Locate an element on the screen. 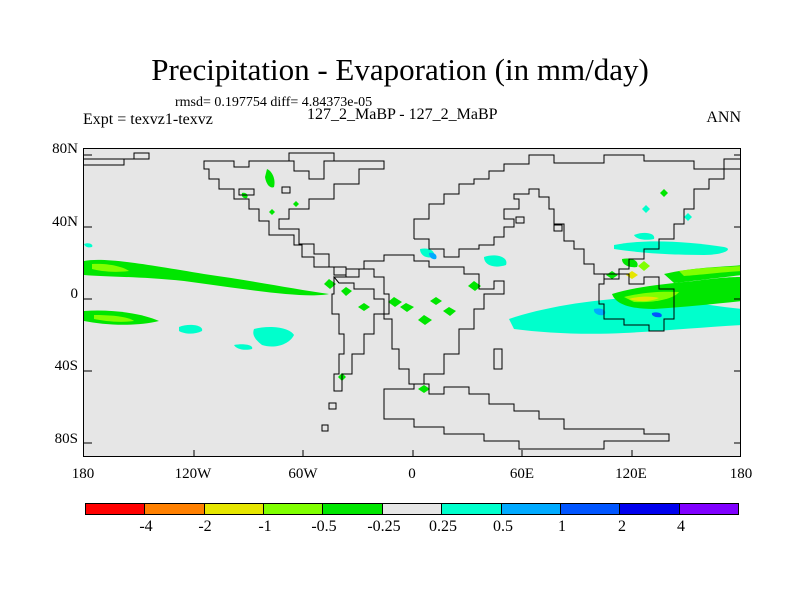 Image resolution: width=800 pixels, height=600 pixels. colorbar-label: 4 is located at coordinates (681, 526).